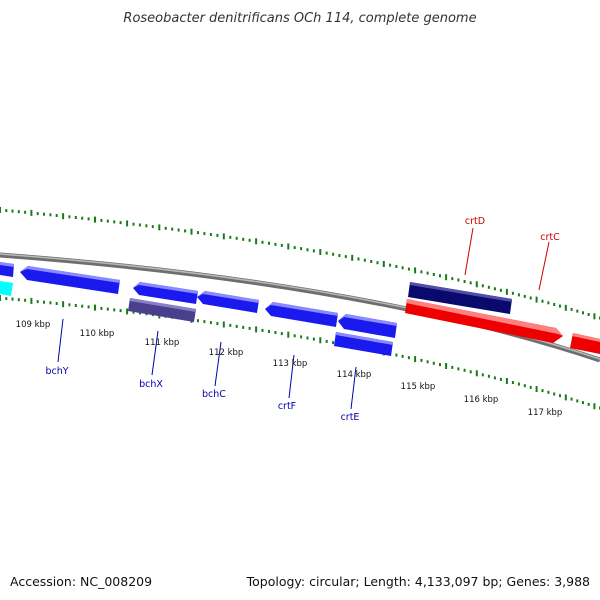 Image resolution: width=600 pixels, height=600 pixels. What do you see at coordinates (165, 293) in the screenshot?
I see `gene-bchX-upper` at bounding box center [165, 293].